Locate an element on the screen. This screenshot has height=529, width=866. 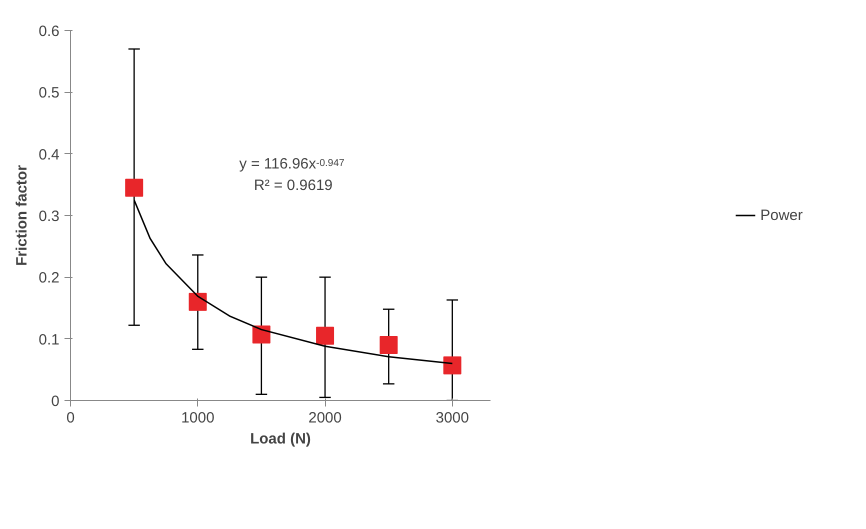
x-axis-title: Load (N) is located at coordinates (280, 439).